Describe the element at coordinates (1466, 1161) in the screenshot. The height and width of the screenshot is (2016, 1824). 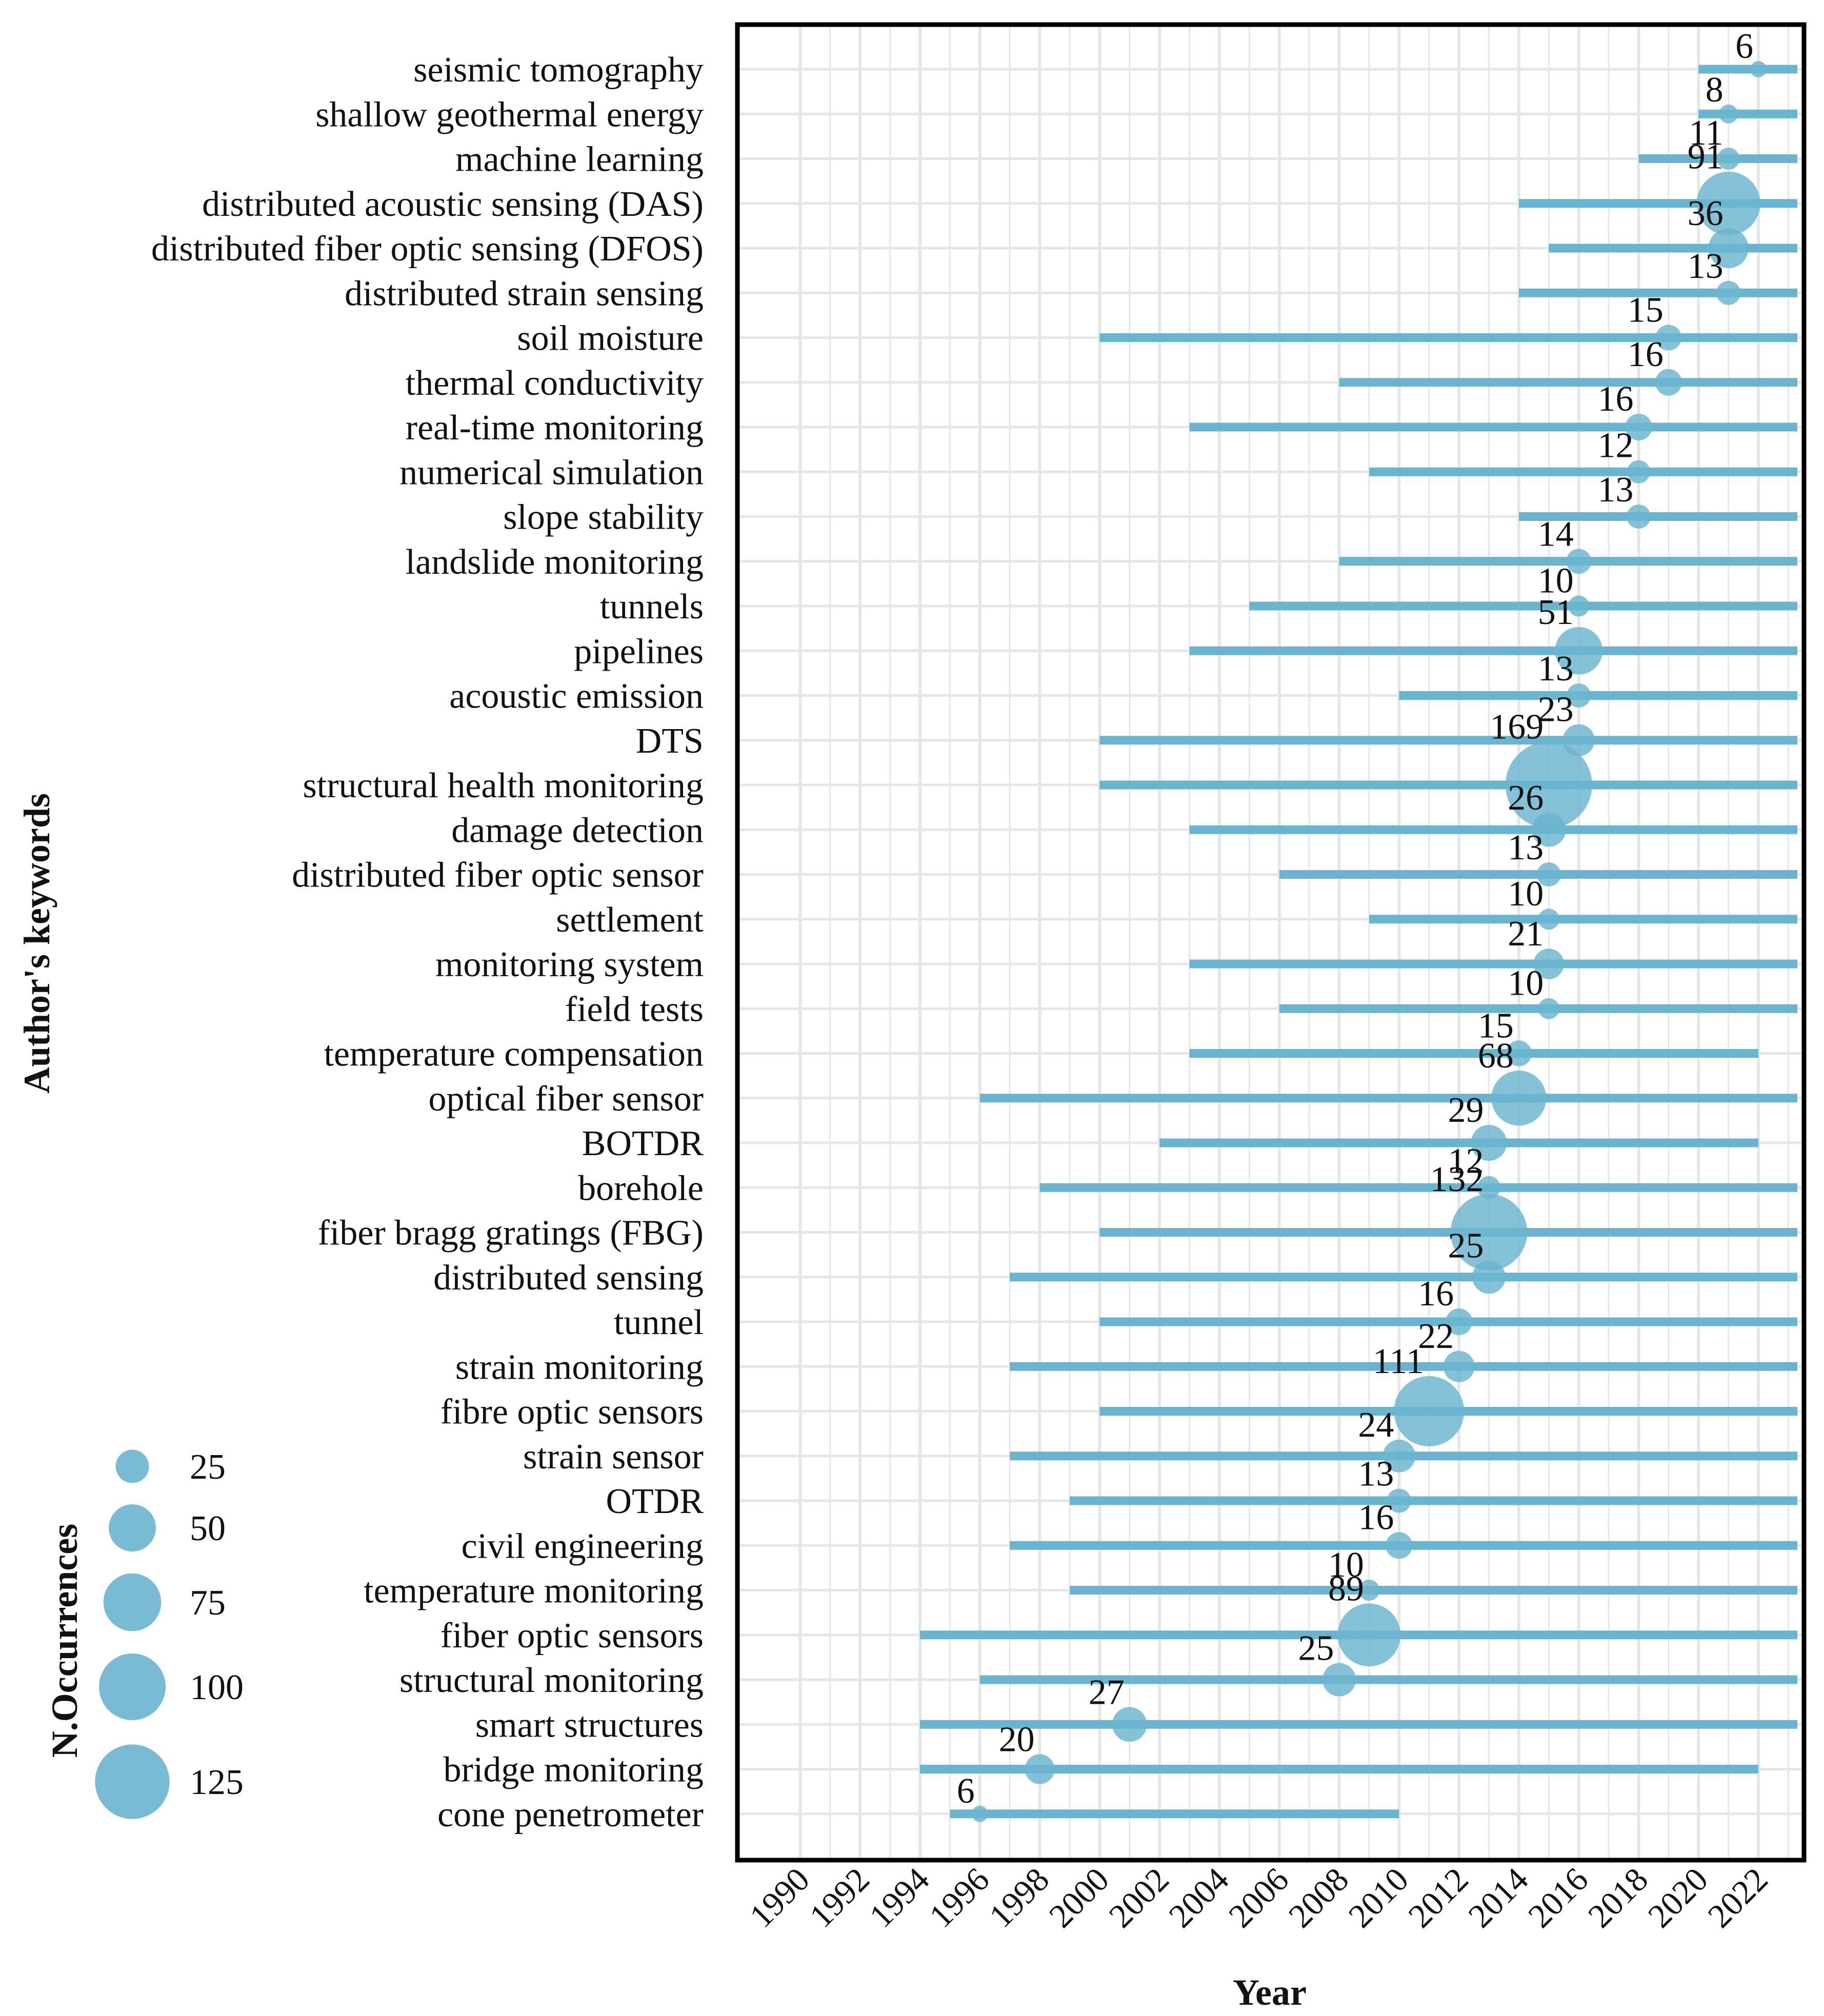
I see `occurrence-label: 12` at that location.